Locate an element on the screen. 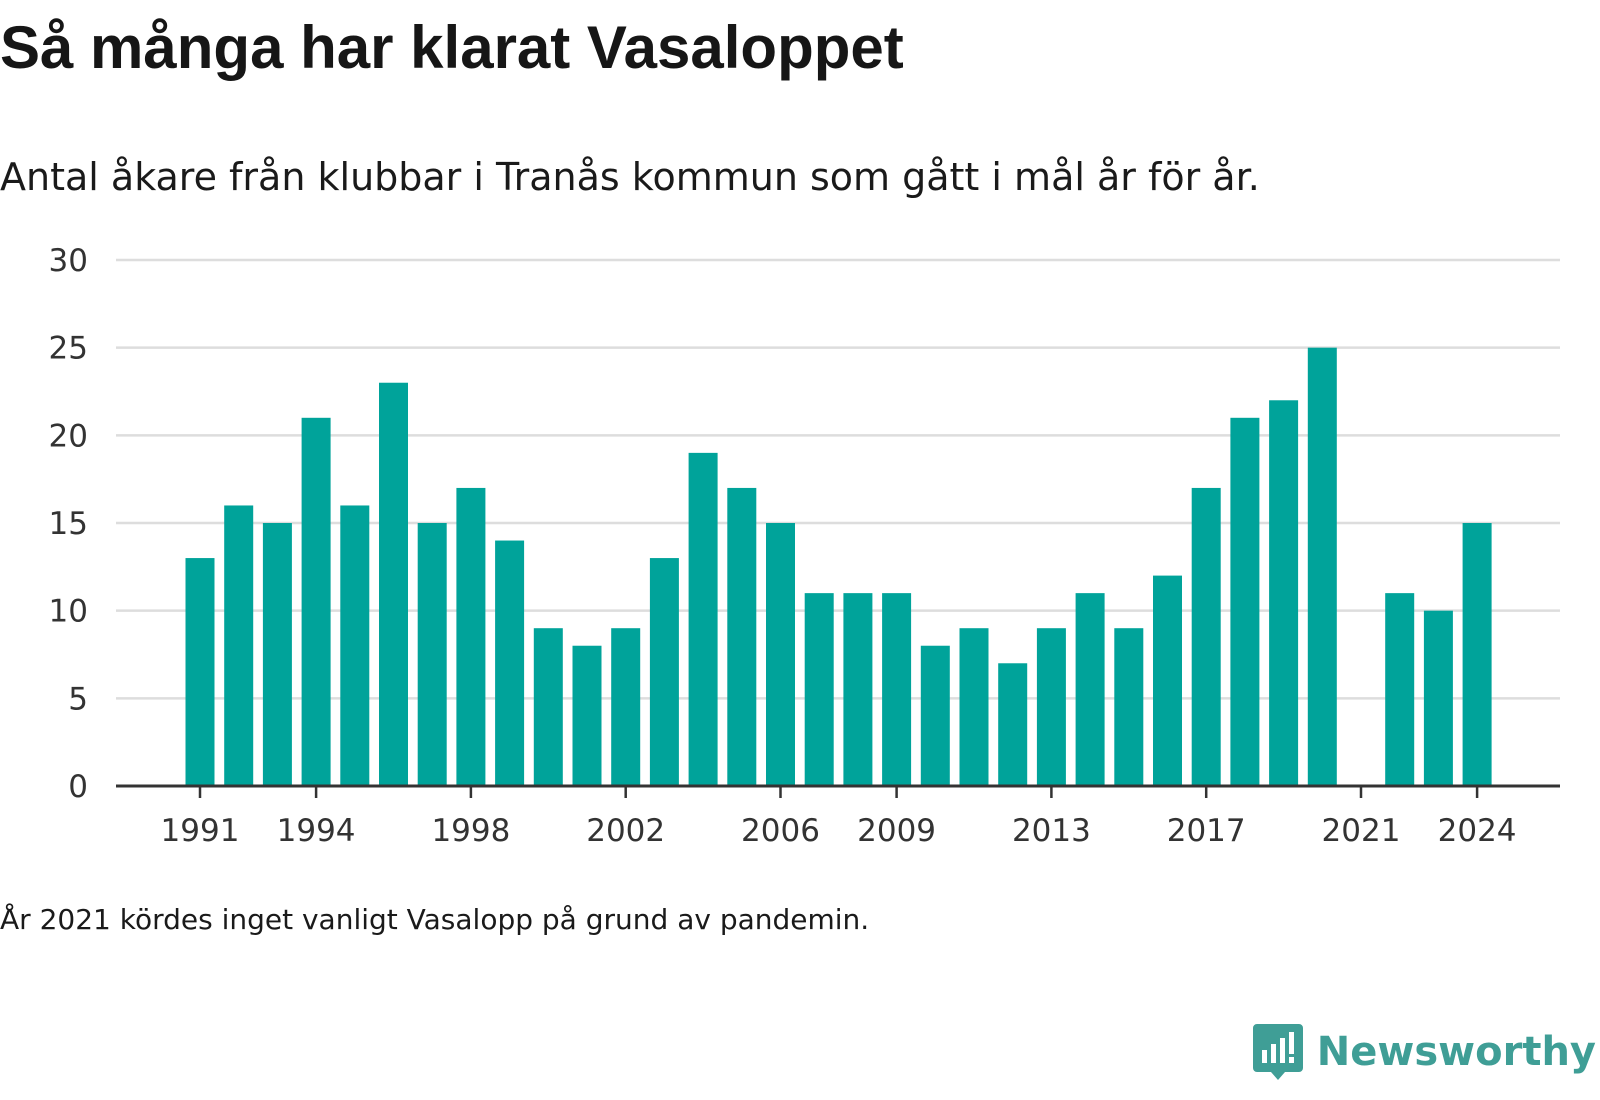  bar-1997 is located at coordinates (432, 654).